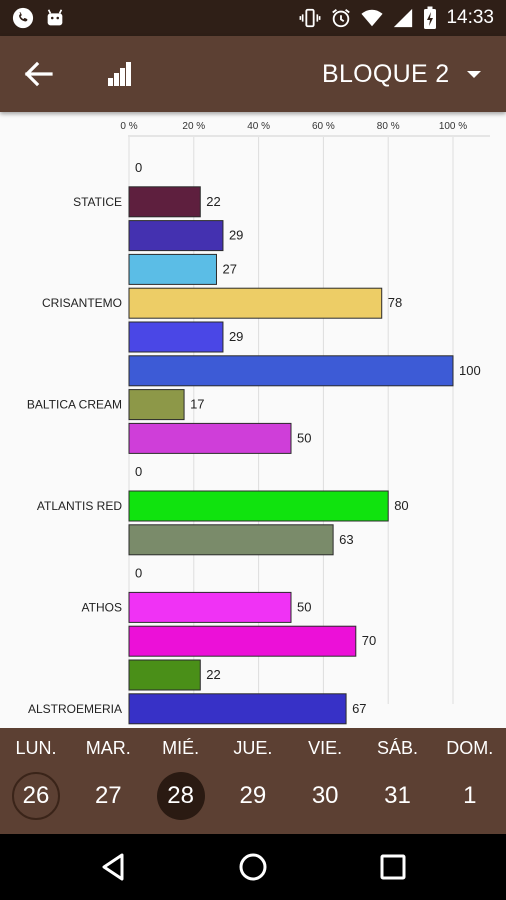  Describe the element at coordinates (388, 126) in the screenshot. I see `x-tick-label: 80 %` at that location.